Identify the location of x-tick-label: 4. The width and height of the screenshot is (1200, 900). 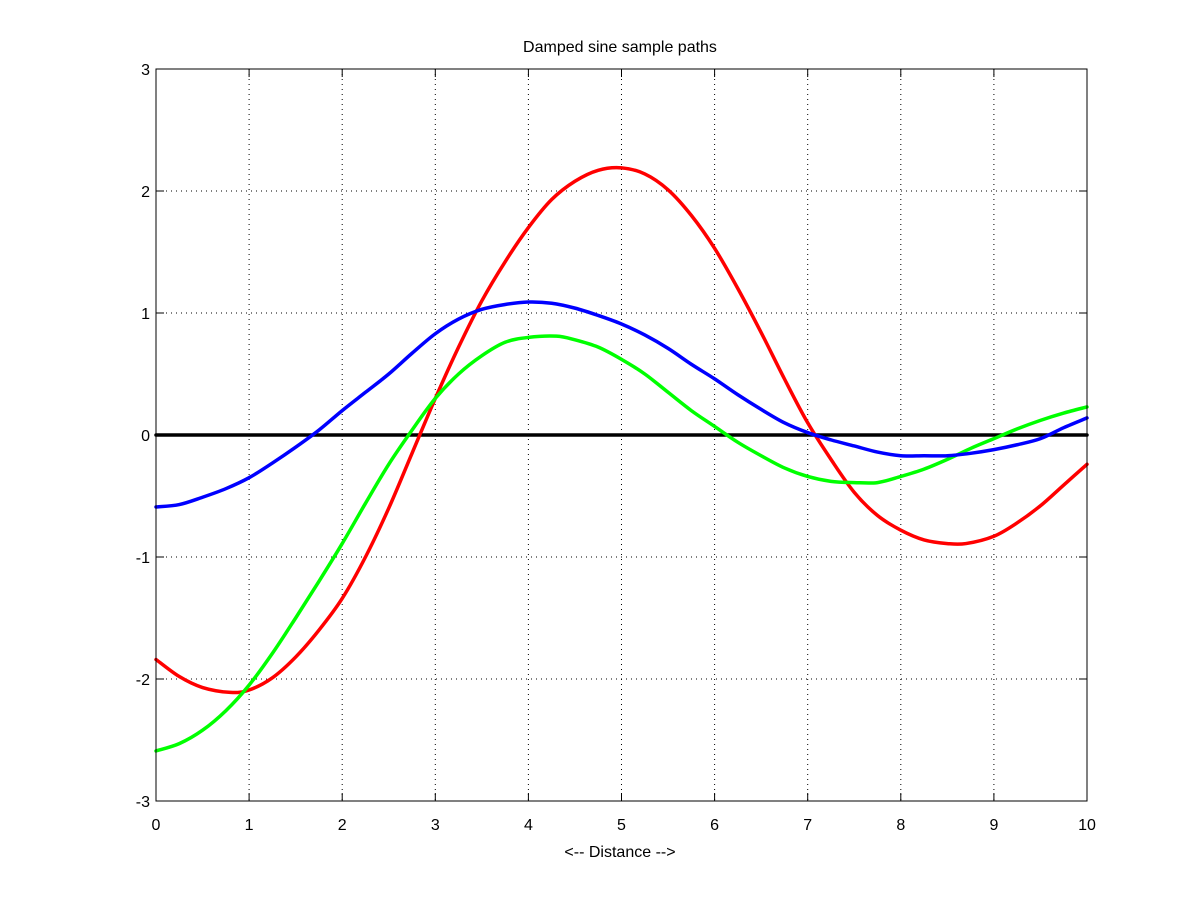
(528, 825).